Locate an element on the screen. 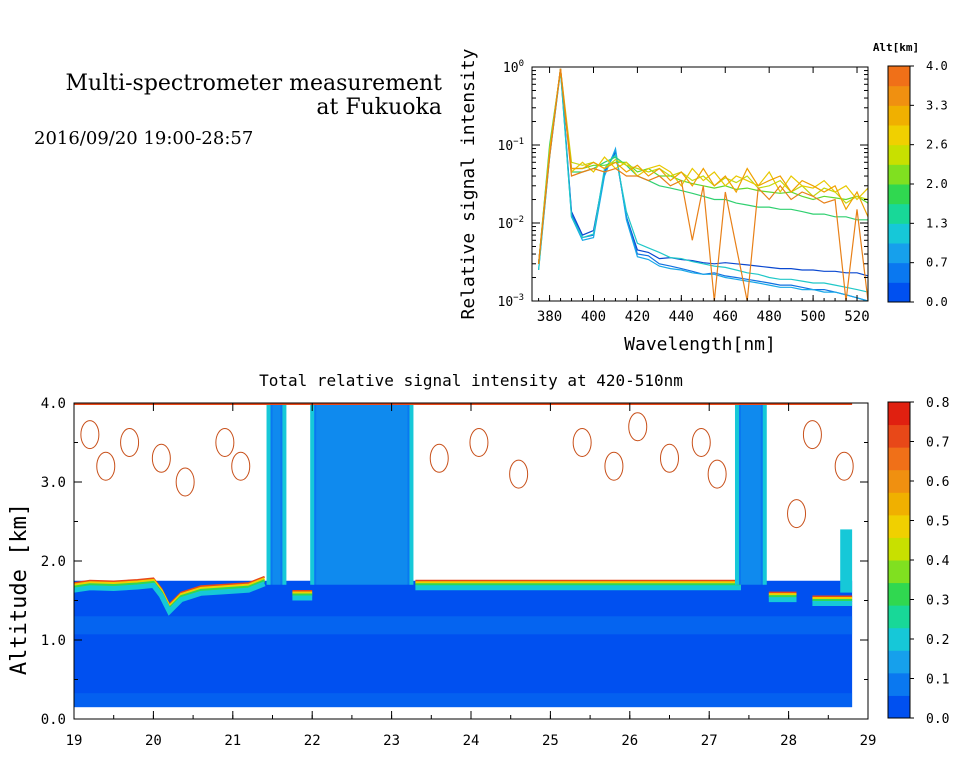 This screenshot has height=770, width=960. intensity-colorbar-label: 0.7 is located at coordinates (937, 443).